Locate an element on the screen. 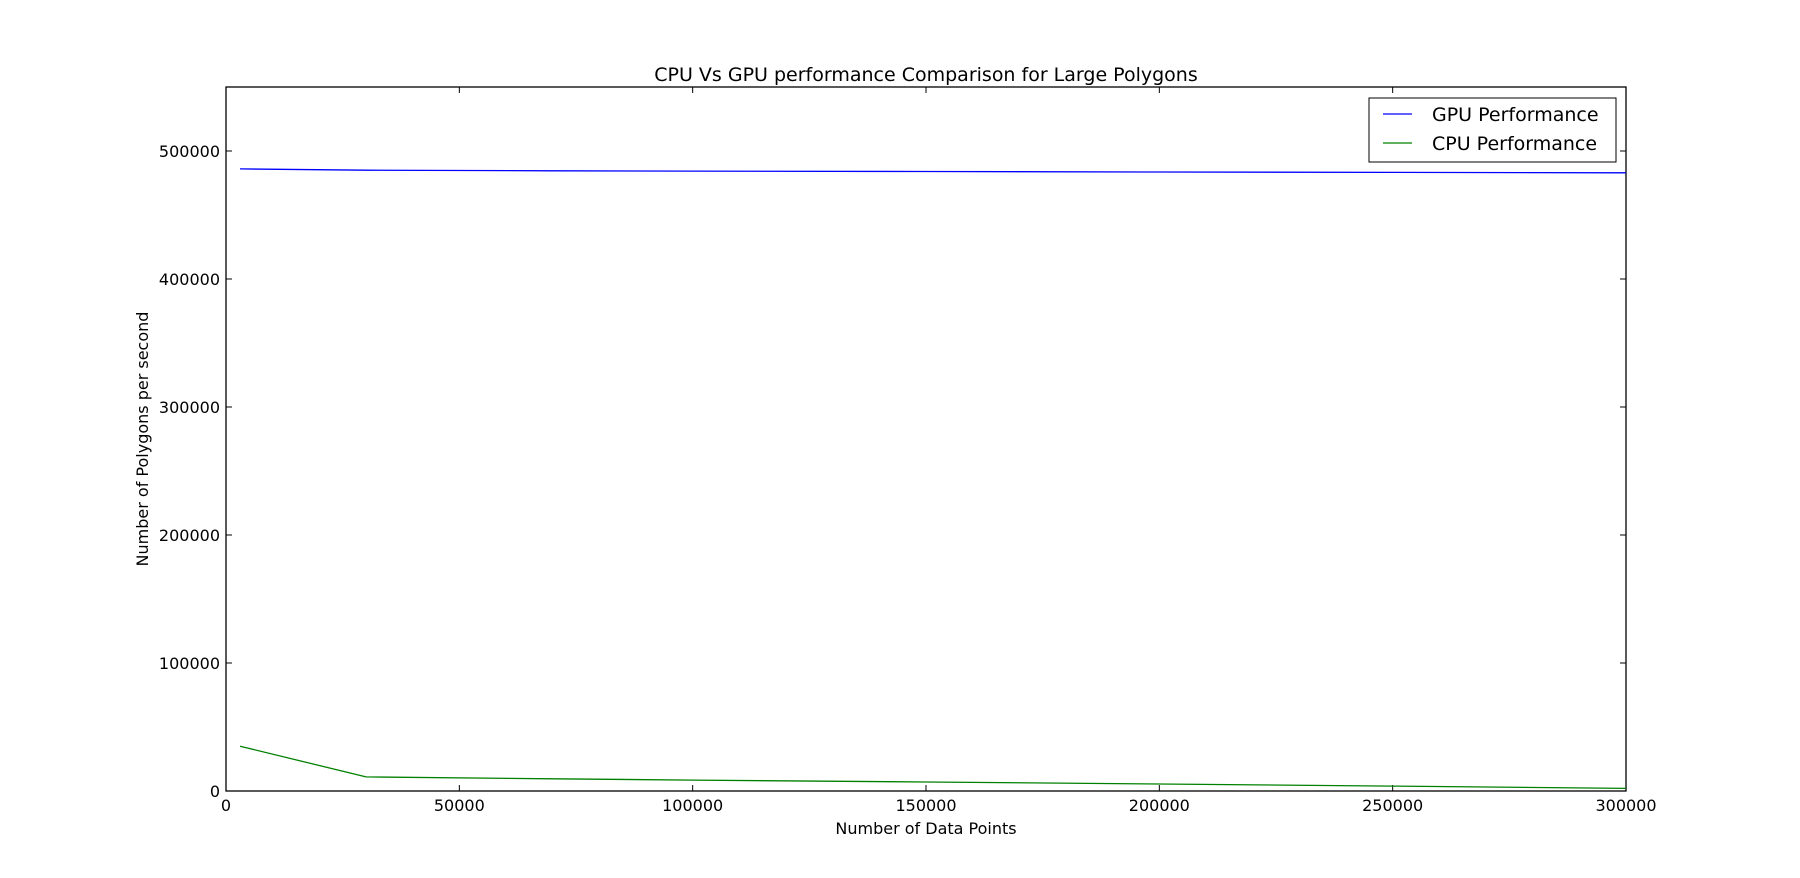  x-axis-label: Number of Data Points is located at coordinates (925, 828).